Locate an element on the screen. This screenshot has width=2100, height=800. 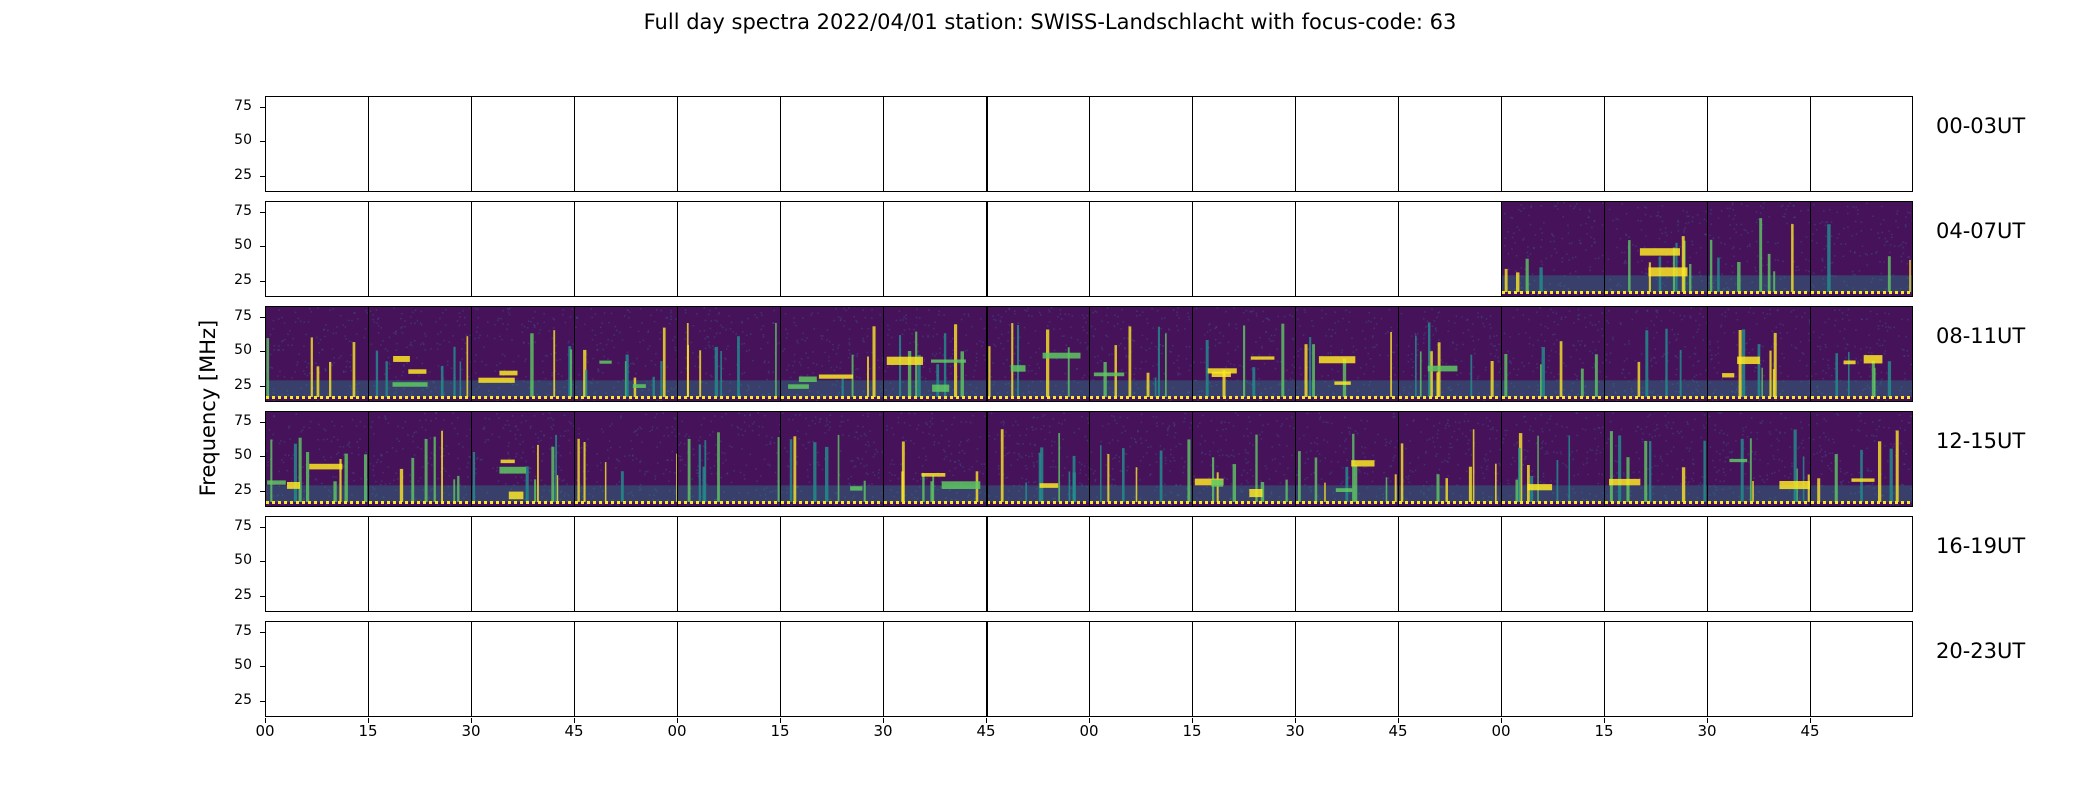
row-time-label: 08-11UT is located at coordinates (1981, 336).